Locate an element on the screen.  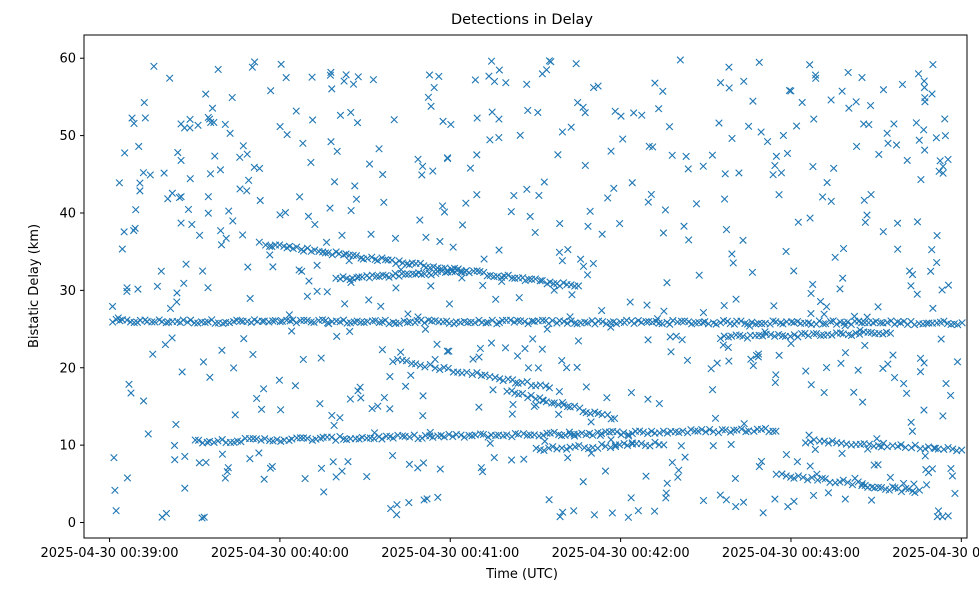
x-tick-label: 2025-04-30 00:40:00 is located at coordinates (280, 553).